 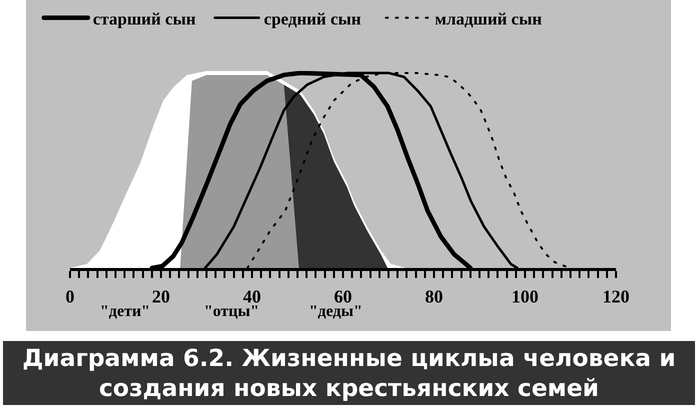 I want to click on x-tick-label: 120, so click(x=616, y=296).